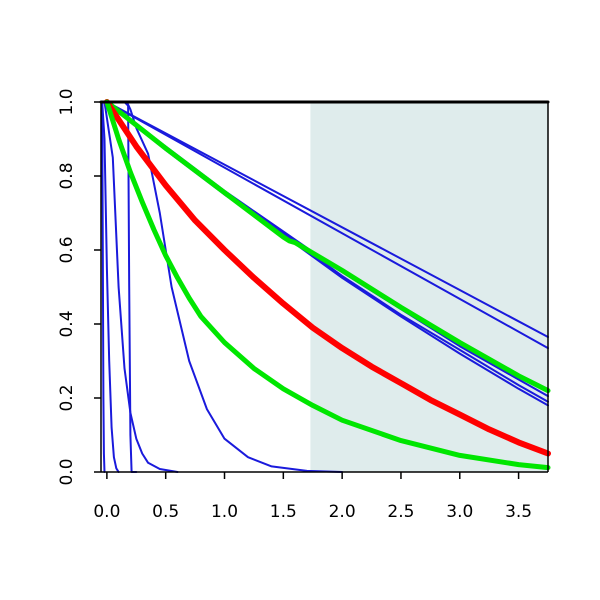 The height and width of the screenshot is (600, 600). I want to click on x-tick-label: 3.0, so click(459, 512).